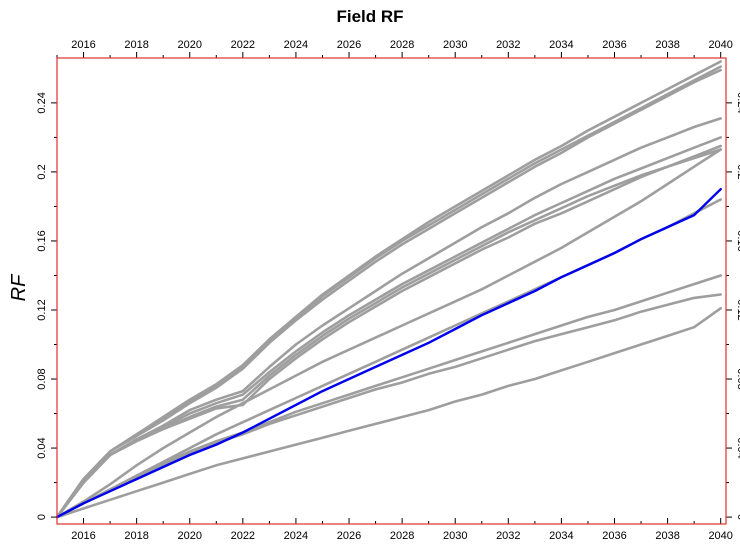 The width and height of the screenshot is (740, 546). What do you see at coordinates (42, 309) in the screenshot?
I see `y-left-tick-label: 0.12` at bounding box center [42, 309].